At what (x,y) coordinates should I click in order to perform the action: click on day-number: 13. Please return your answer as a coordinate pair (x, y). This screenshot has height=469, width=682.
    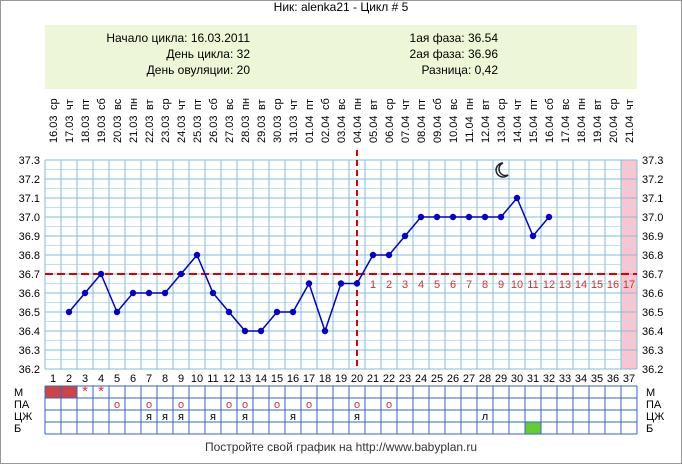
    Looking at the image, I should click on (245, 379).